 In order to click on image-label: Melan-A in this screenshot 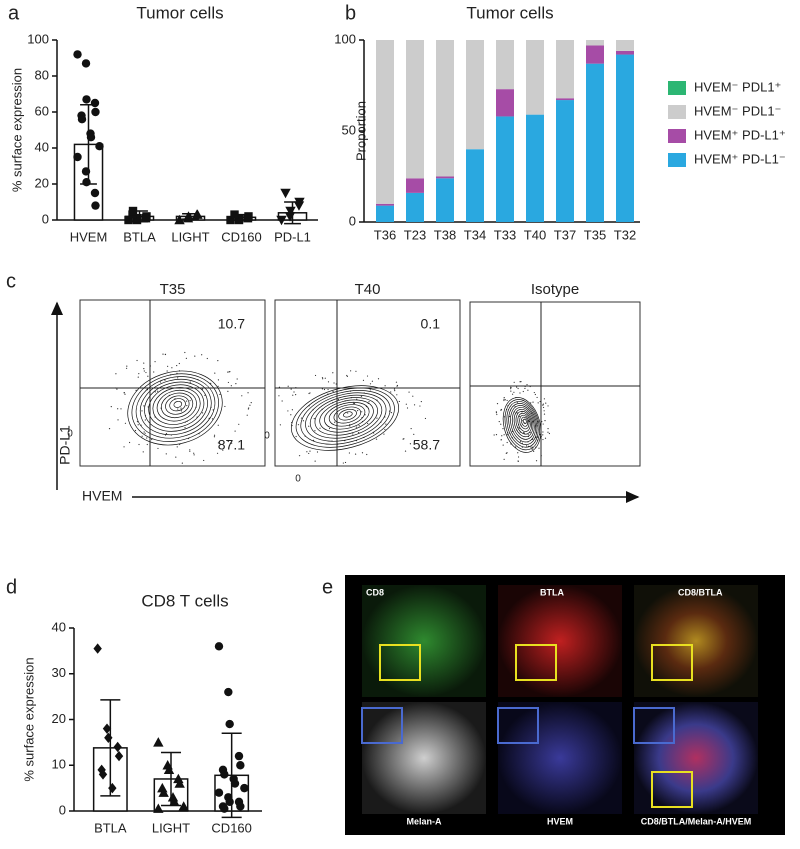, I will do `click(424, 821)`.